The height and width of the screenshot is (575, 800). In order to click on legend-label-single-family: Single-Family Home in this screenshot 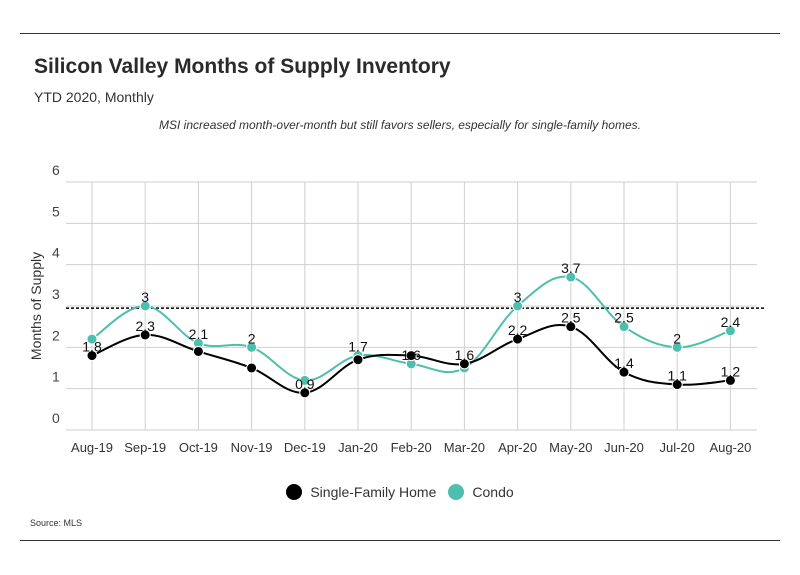, I will do `click(373, 492)`.